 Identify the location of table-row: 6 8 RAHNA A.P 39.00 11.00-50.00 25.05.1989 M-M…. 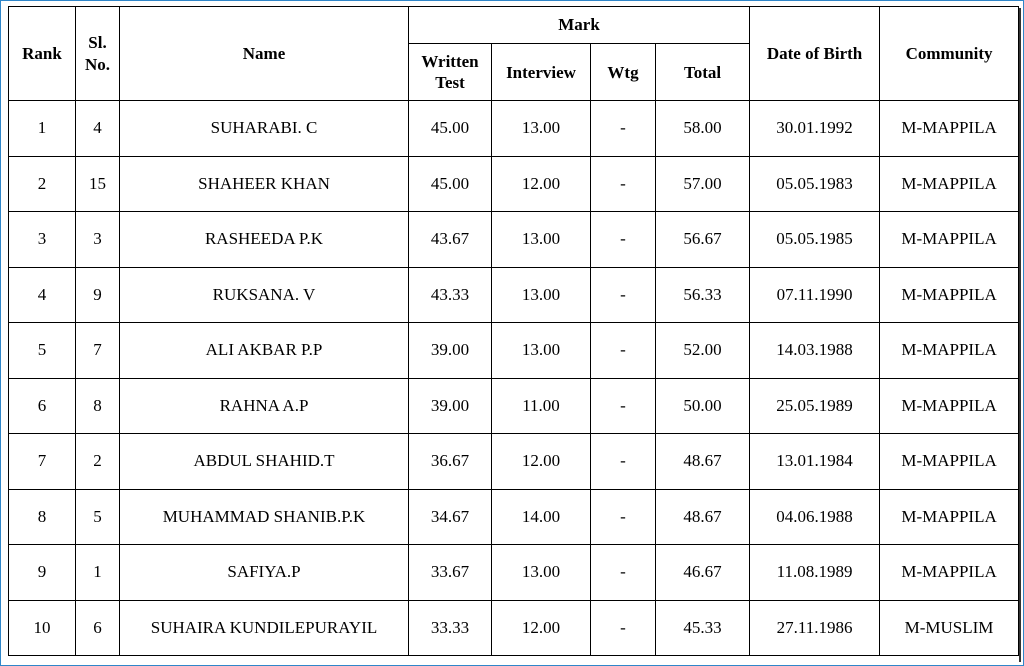
(514, 405).